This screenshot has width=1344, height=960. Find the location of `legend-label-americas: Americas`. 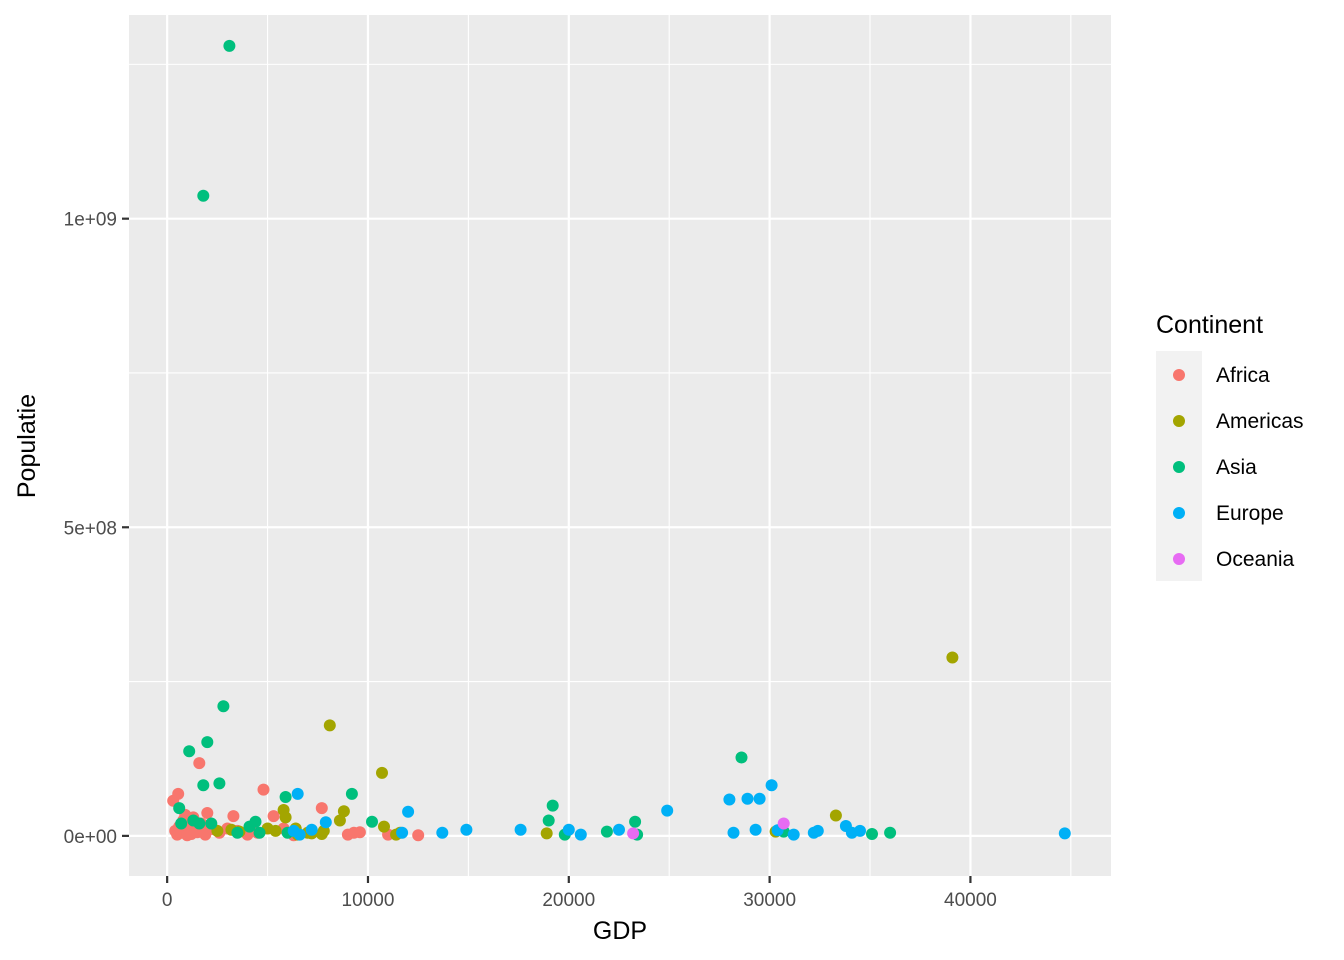

legend-label-americas: Americas is located at coordinates (1260, 421).